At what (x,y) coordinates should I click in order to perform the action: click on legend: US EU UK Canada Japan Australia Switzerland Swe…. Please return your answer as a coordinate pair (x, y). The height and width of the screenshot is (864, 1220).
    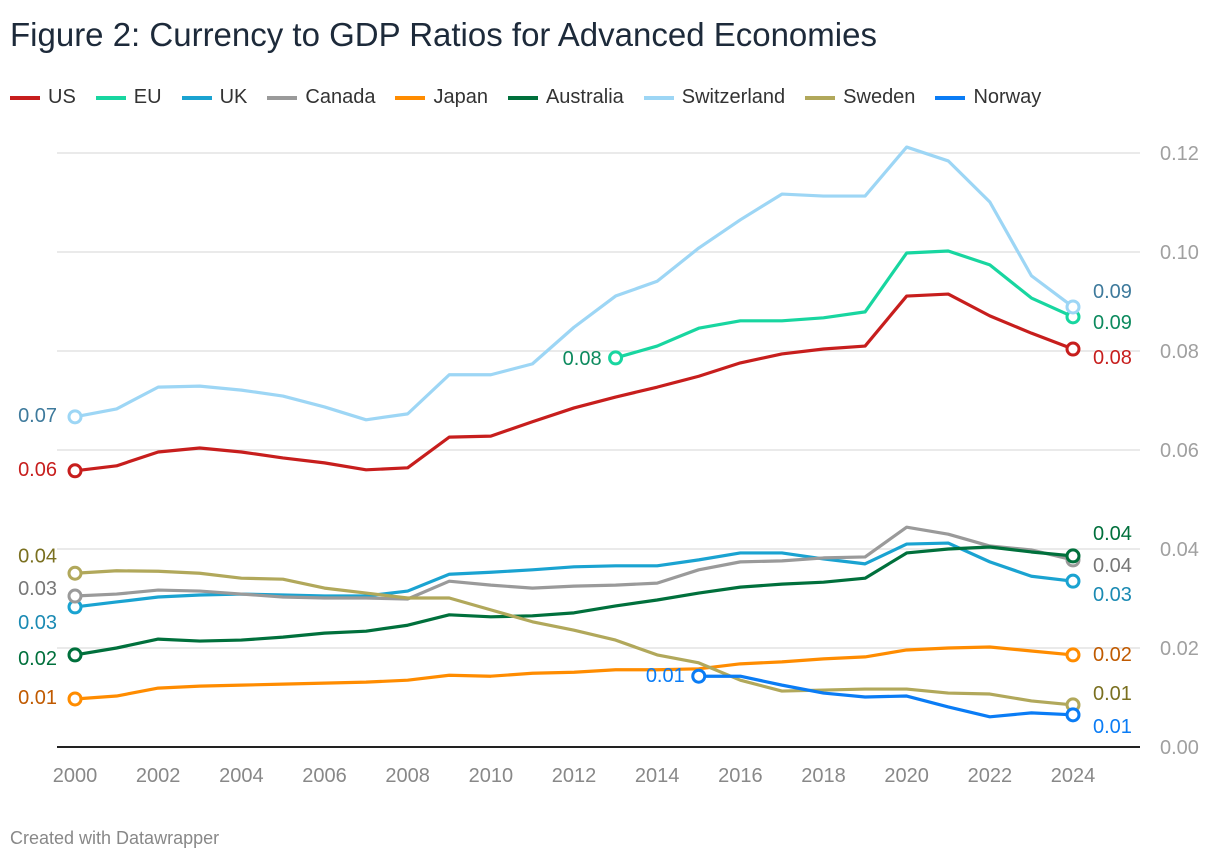
    Looking at the image, I should click on (535, 97).